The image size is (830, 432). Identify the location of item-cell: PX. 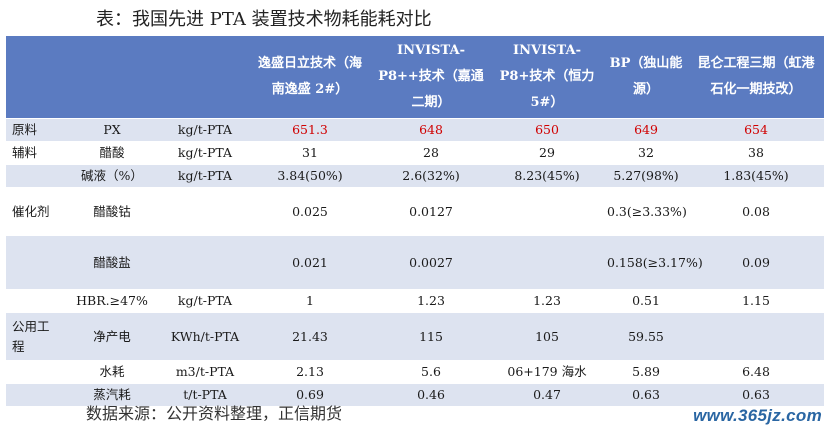
(112, 130).